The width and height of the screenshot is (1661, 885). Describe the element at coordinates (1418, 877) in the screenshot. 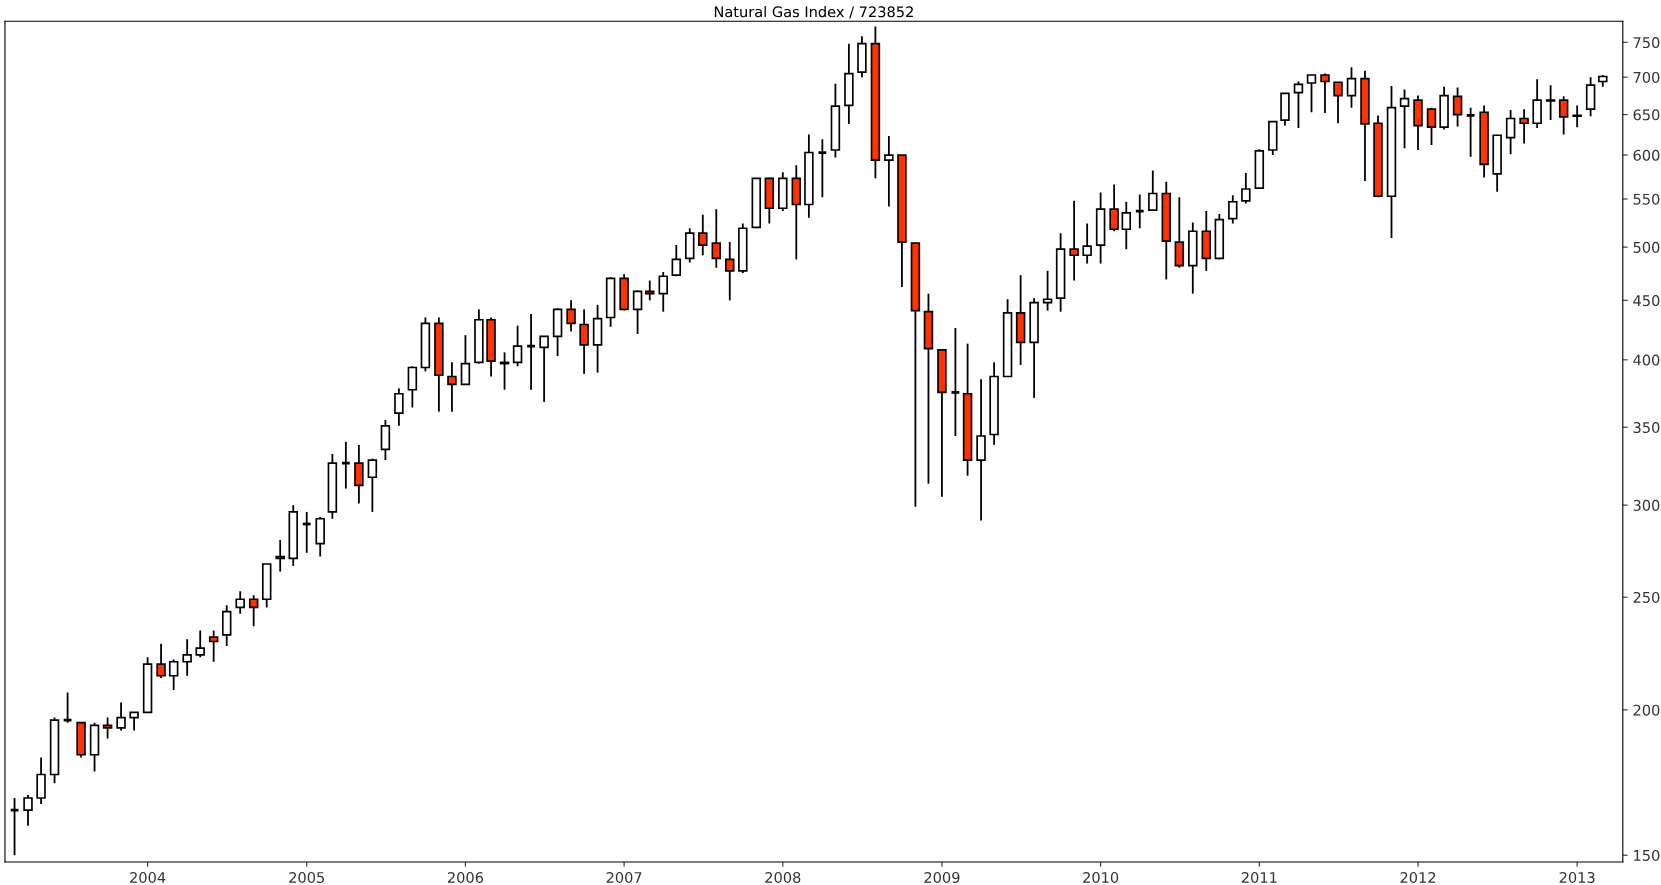

I see `x-tick-label: 2012` at that location.